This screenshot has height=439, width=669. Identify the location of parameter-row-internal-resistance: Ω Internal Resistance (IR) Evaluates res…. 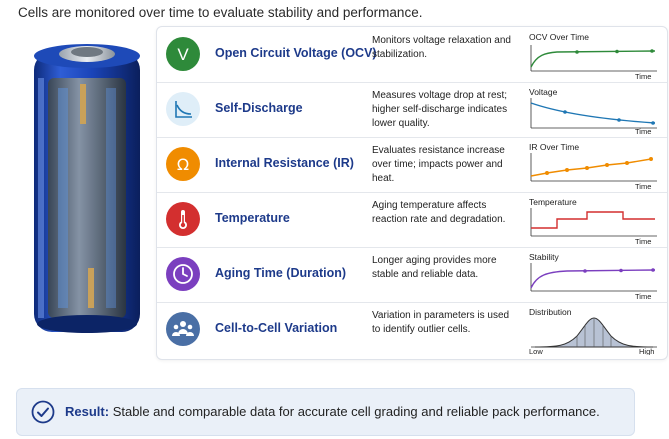
(412, 165).